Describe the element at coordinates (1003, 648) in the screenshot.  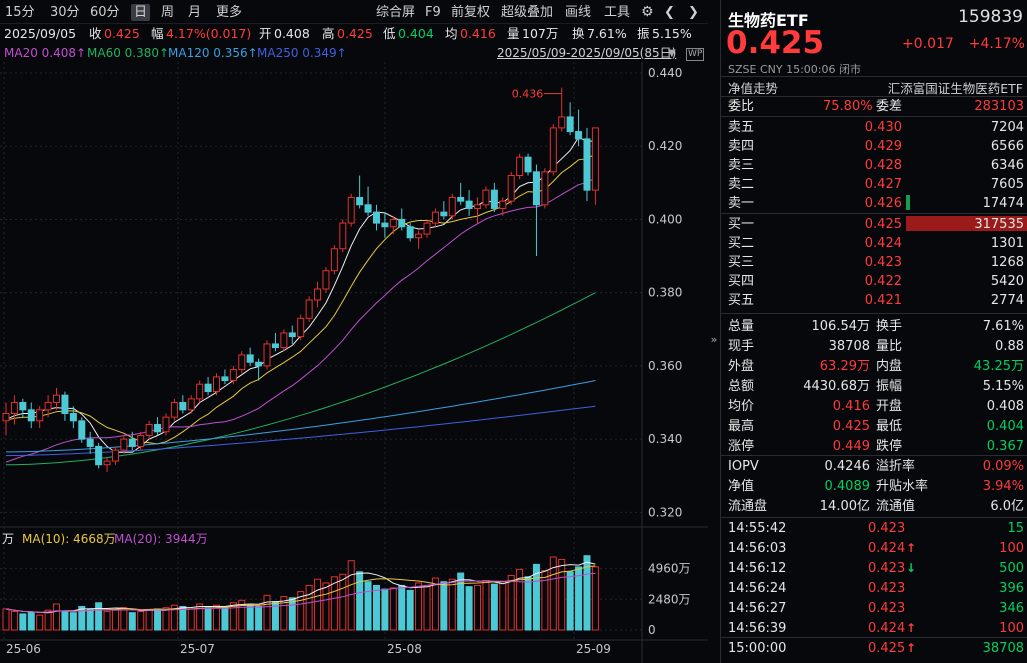
I see `tick-volume: 38708` at that location.